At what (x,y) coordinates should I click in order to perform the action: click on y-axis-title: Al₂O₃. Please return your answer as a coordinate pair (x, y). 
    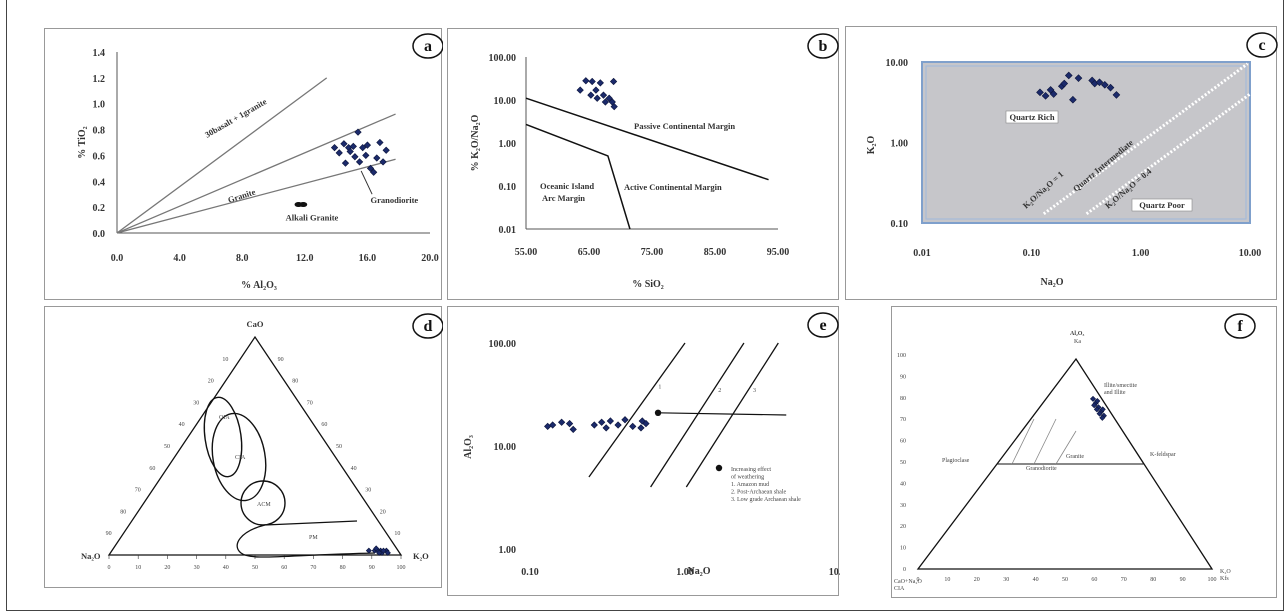
    Looking at the image, I should click on (468, 447).